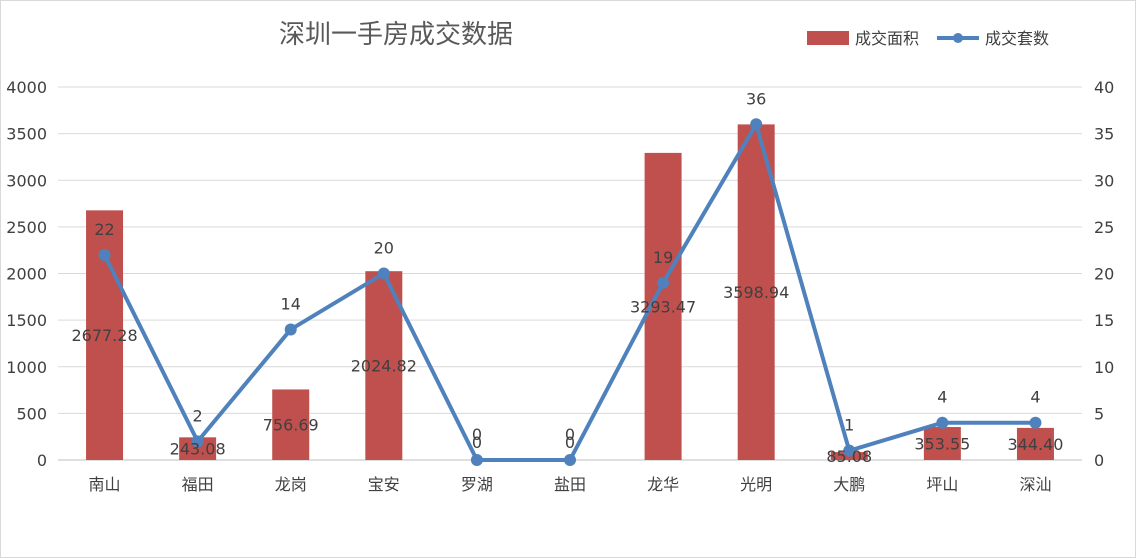 The image size is (1136, 558). What do you see at coordinates (849, 484) in the screenshot?
I see `x-tick-label: 大鹏` at bounding box center [849, 484].